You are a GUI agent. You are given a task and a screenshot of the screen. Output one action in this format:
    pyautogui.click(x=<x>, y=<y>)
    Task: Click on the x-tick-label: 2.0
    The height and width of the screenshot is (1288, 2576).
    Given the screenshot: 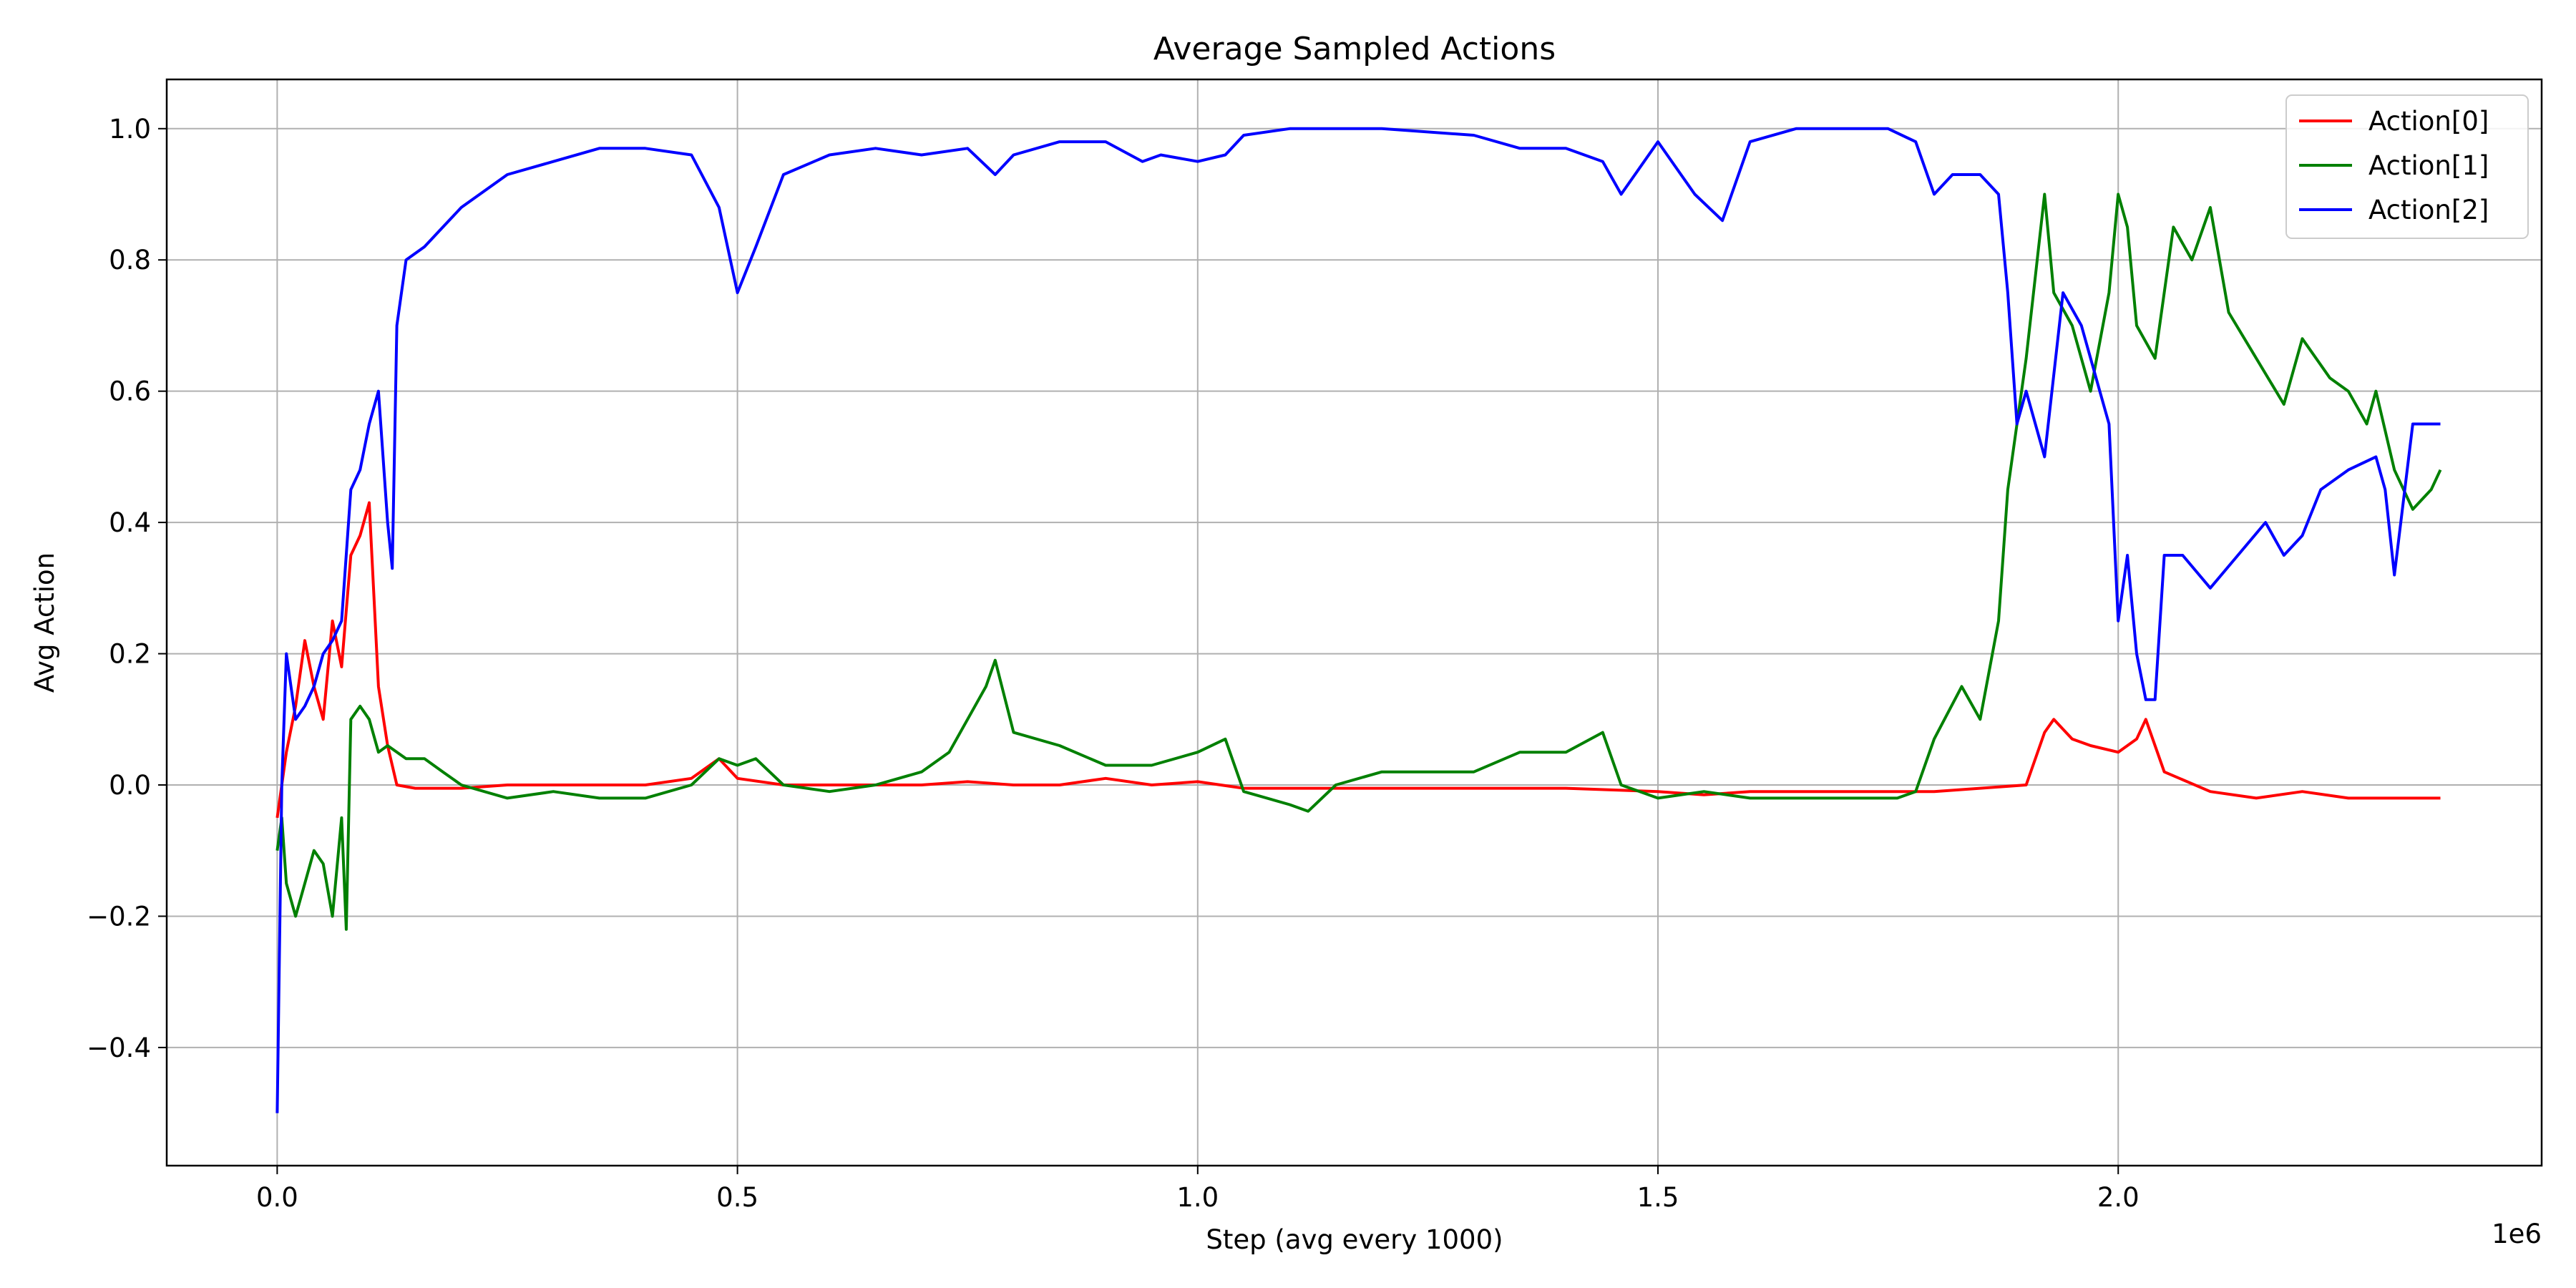 What is the action you would take?
    pyautogui.click(x=2118, y=1197)
    